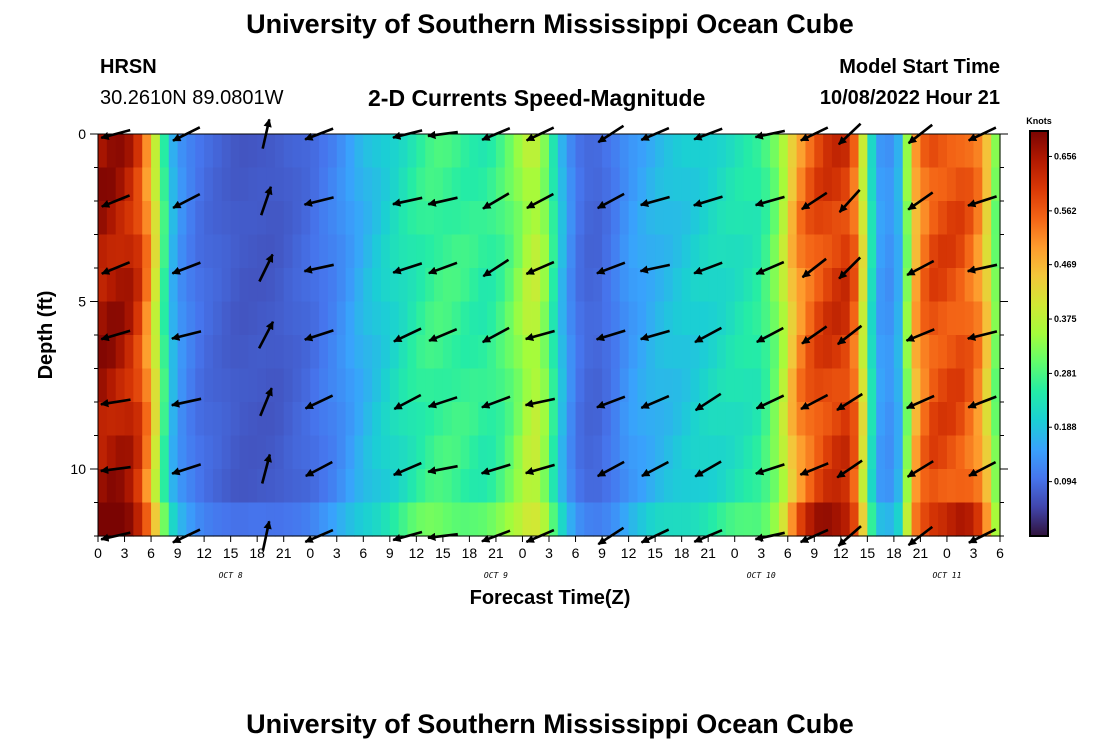  I want to click on x-tick-label: 6, so click(363, 553).